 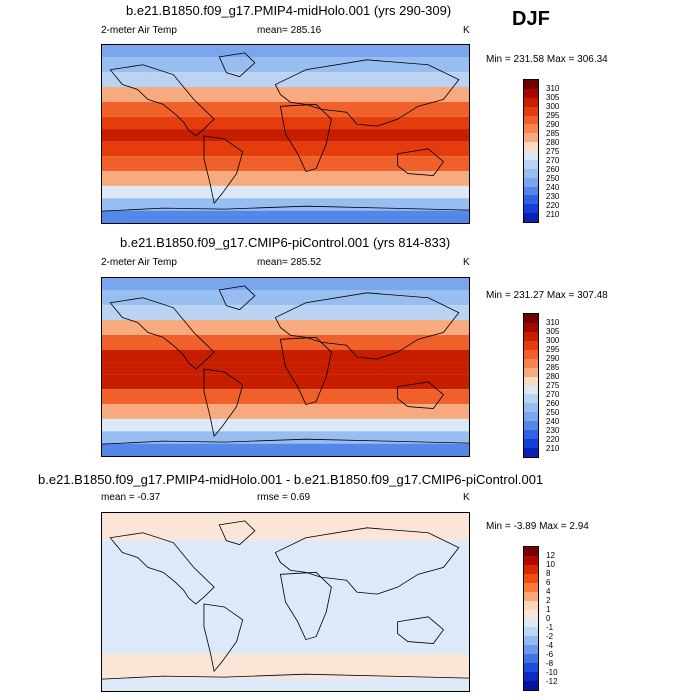 What do you see at coordinates (531, 19) in the screenshot?
I see `season-label: DJF` at bounding box center [531, 19].